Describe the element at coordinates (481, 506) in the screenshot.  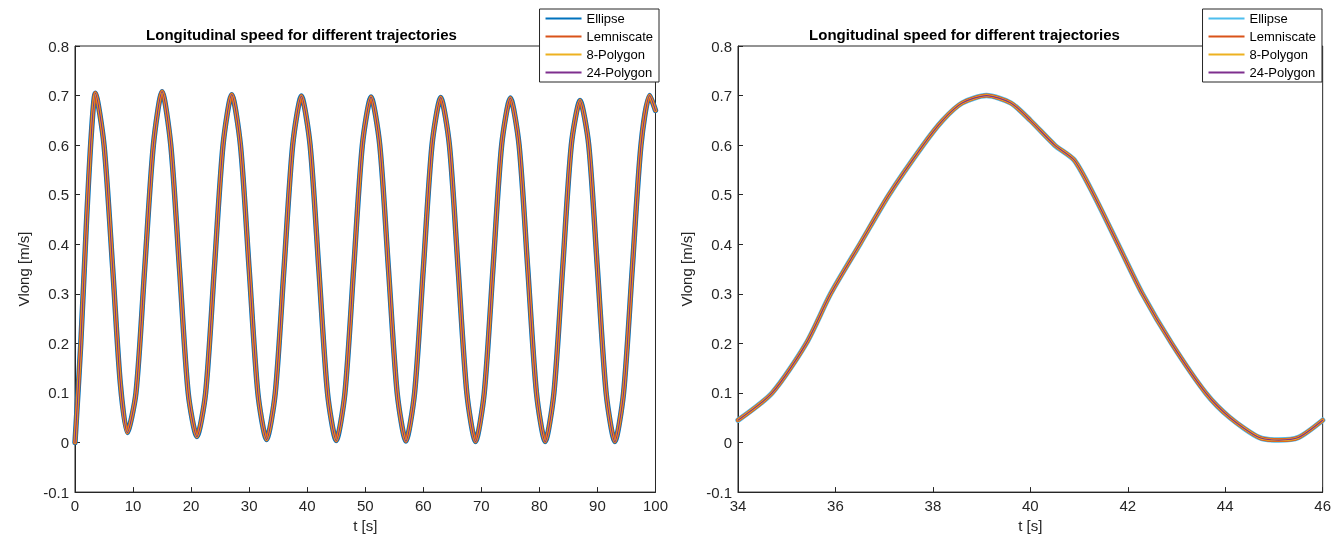
I see `x-tick-label: 70` at that location.